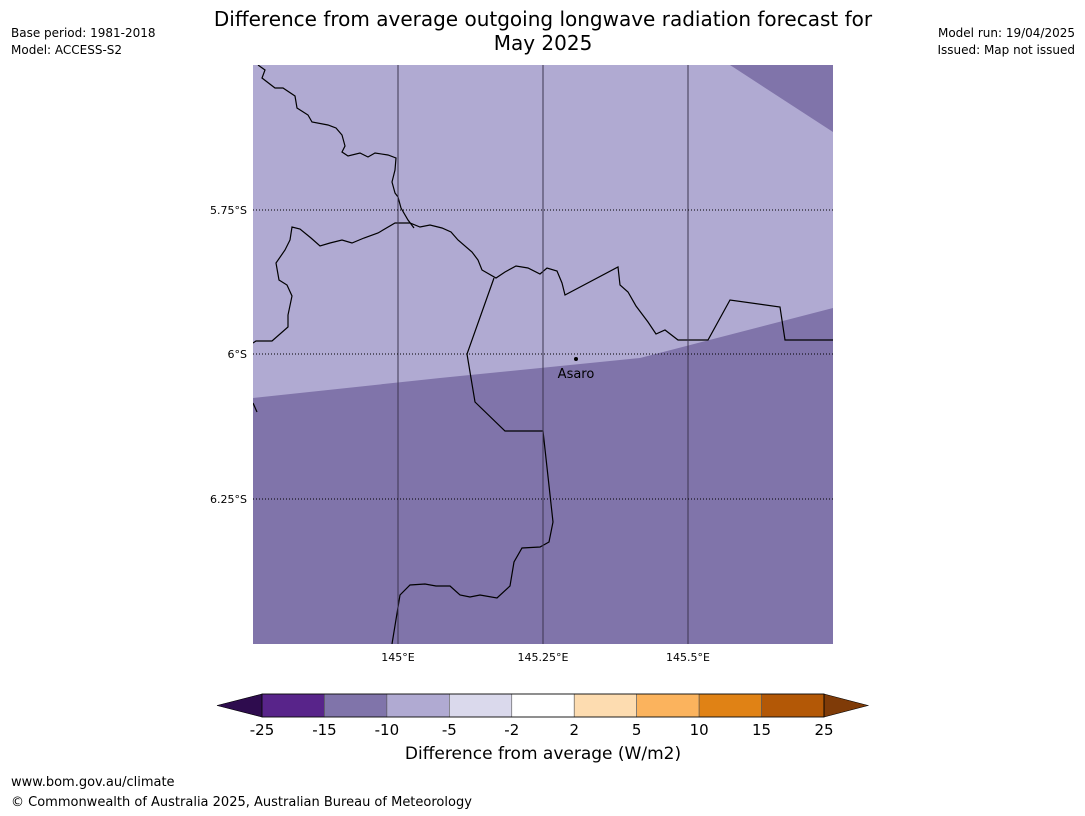  Describe the element at coordinates (1006, 33) in the screenshot. I see `model-run: Model run: 19/04/2025` at that location.